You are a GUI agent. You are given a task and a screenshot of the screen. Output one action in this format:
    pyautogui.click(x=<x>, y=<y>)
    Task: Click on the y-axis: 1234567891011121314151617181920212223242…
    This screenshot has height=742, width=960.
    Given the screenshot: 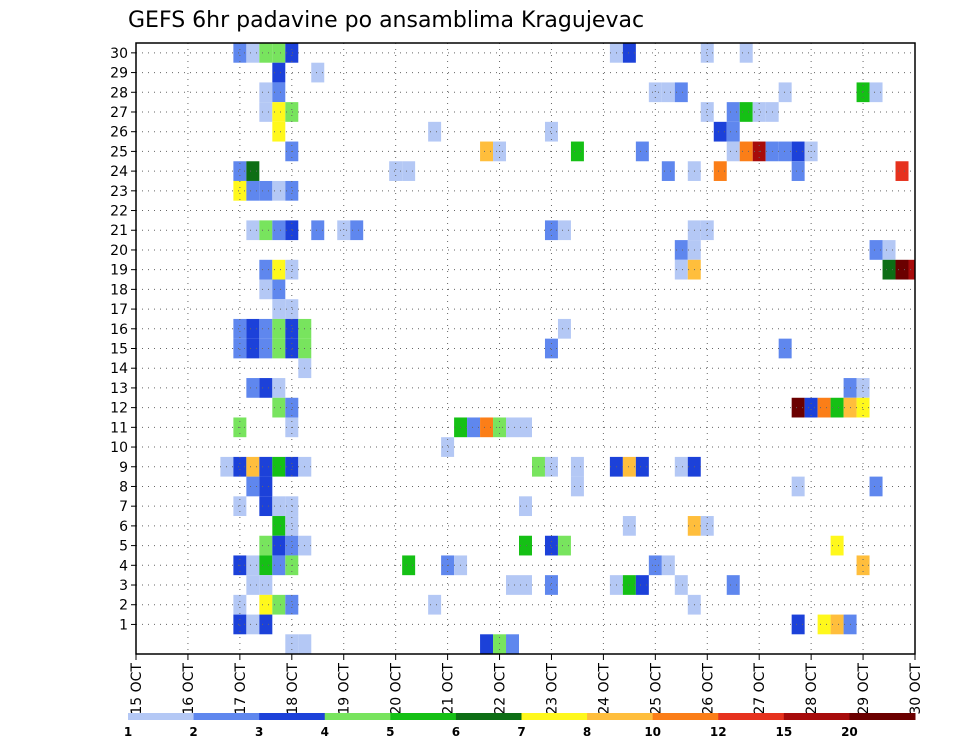 What is the action you would take?
    pyautogui.click(x=123, y=339)
    